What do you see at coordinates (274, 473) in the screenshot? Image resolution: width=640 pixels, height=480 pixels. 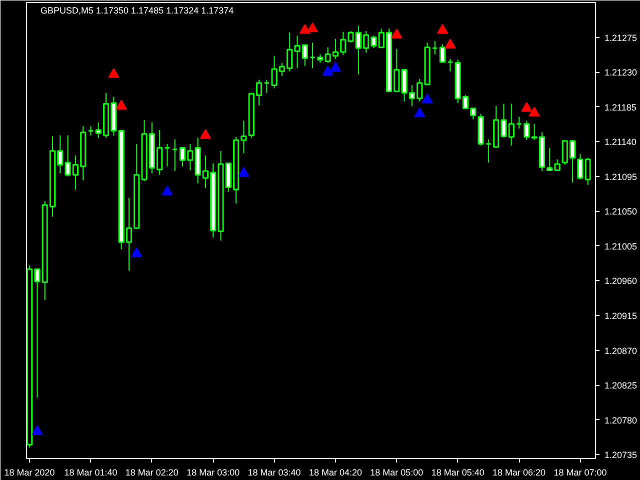 I see `x-tick-label: 18 Mar 03:40` at bounding box center [274, 473].